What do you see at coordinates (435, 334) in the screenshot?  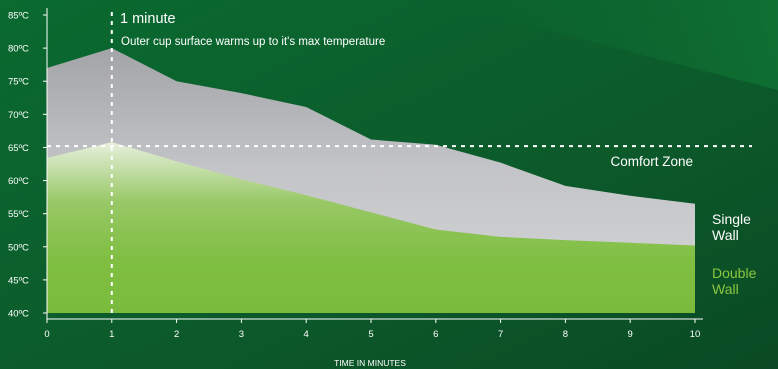 I see `x-tick-label: 6` at bounding box center [435, 334].